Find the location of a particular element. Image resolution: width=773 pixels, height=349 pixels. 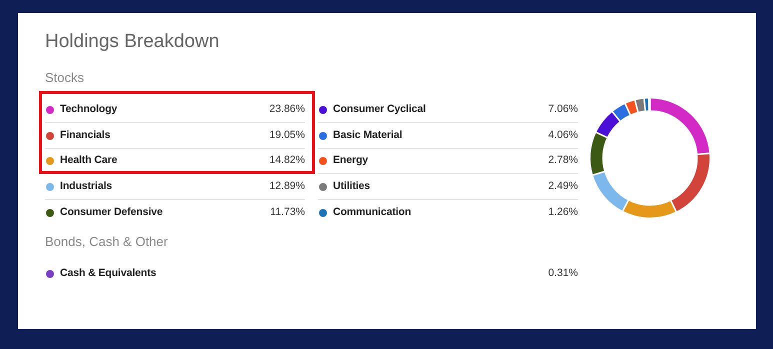

legend-label: Energy is located at coordinates (350, 160).